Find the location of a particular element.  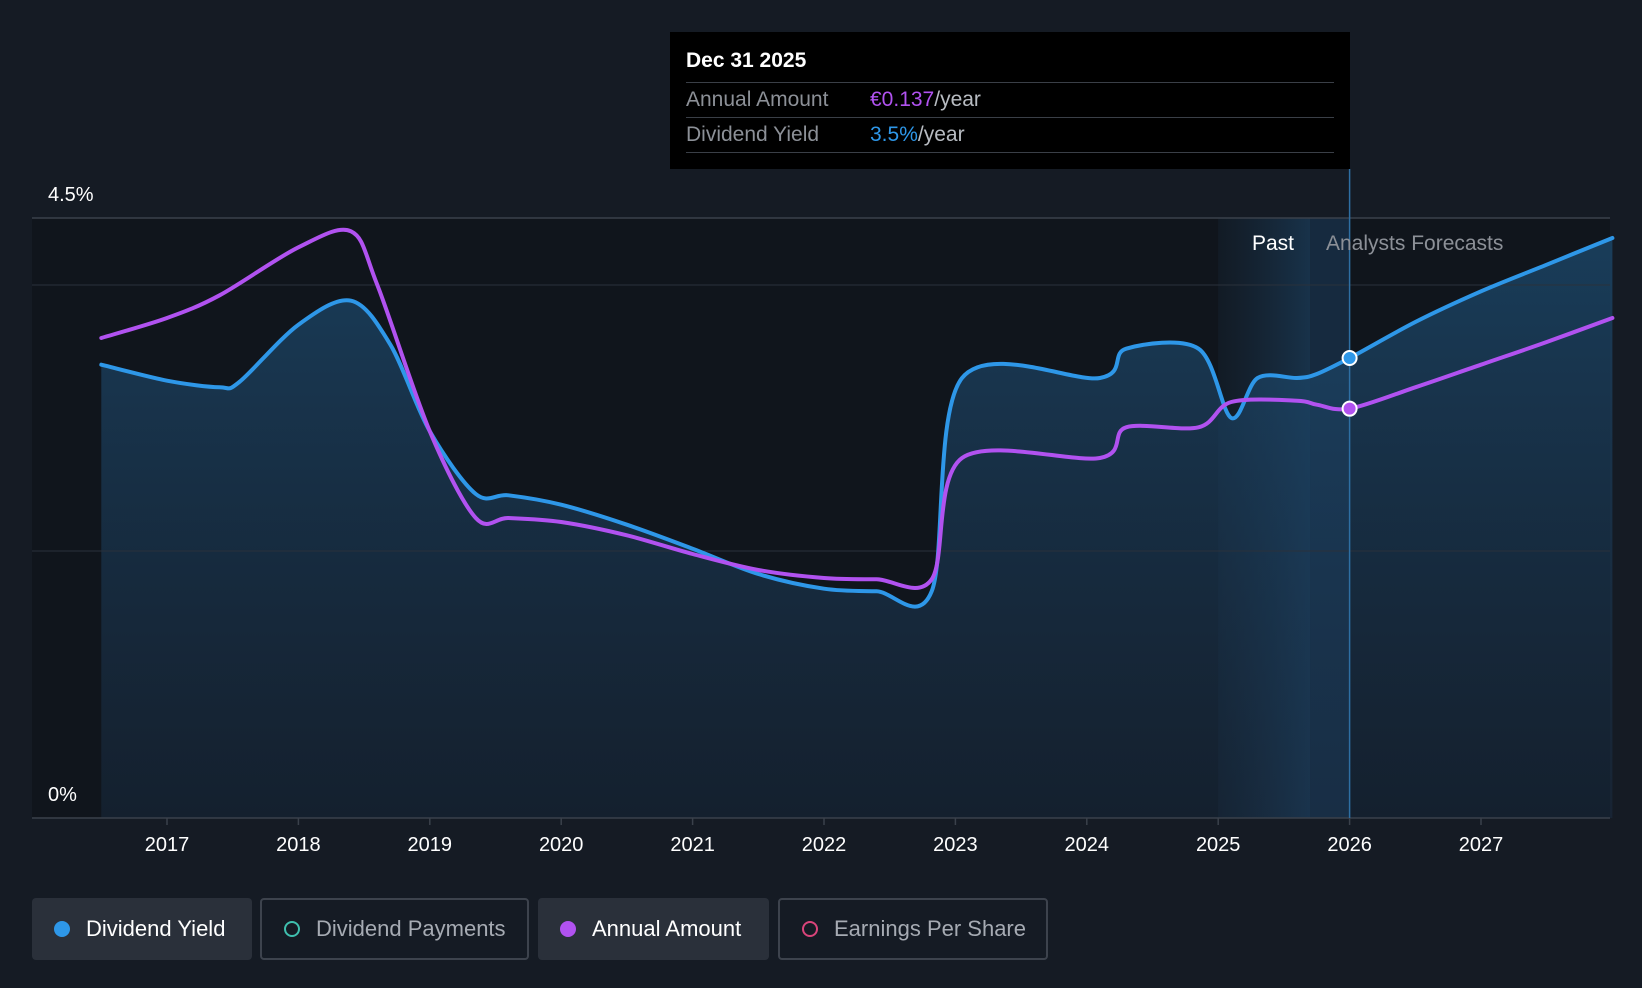

x-tick-label-2025: 2025 is located at coordinates (1218, 845).